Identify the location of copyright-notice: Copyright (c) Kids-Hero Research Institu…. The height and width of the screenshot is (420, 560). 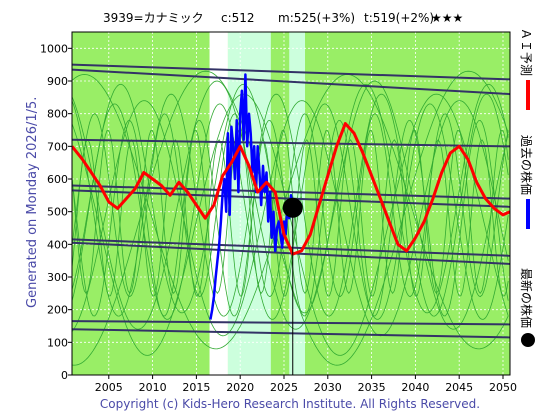
(290, 404).